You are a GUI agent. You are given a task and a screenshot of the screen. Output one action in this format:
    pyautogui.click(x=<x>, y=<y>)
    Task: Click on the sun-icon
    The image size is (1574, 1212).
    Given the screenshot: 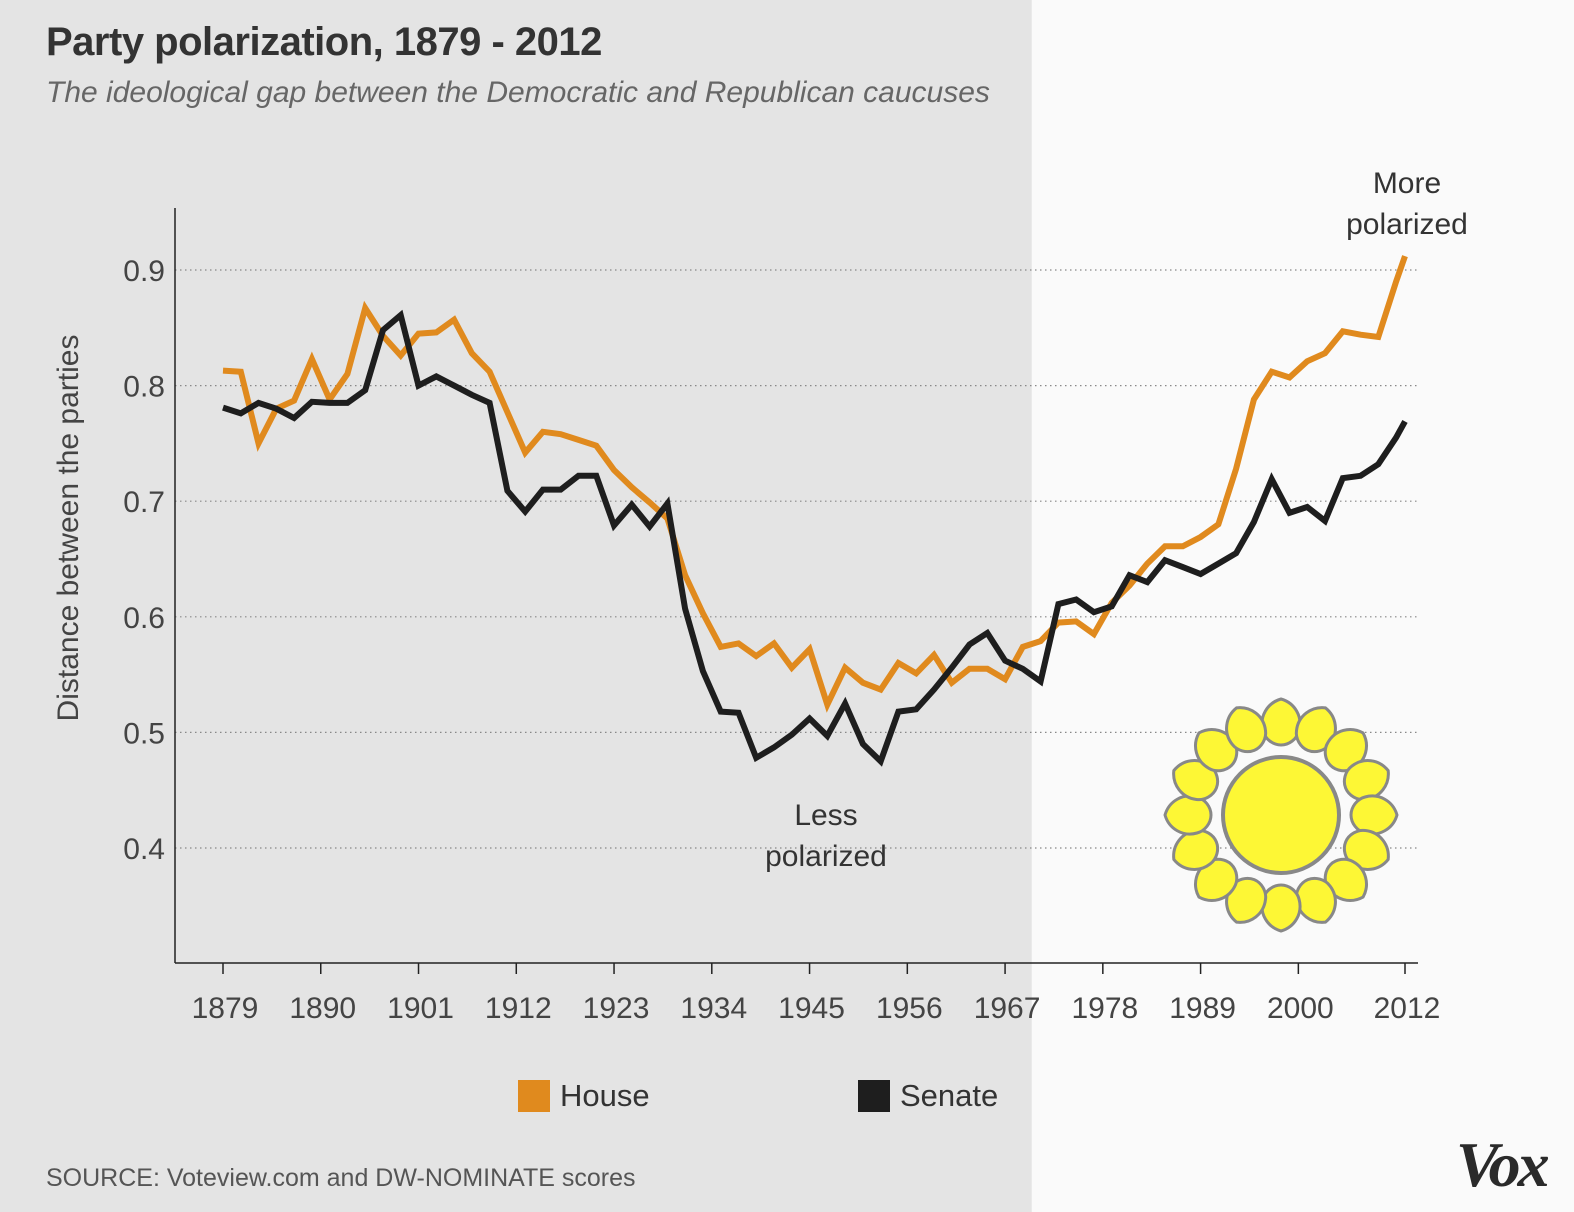 What is the action you would take?
    pyautogui.click(x=1281, y=815)
    